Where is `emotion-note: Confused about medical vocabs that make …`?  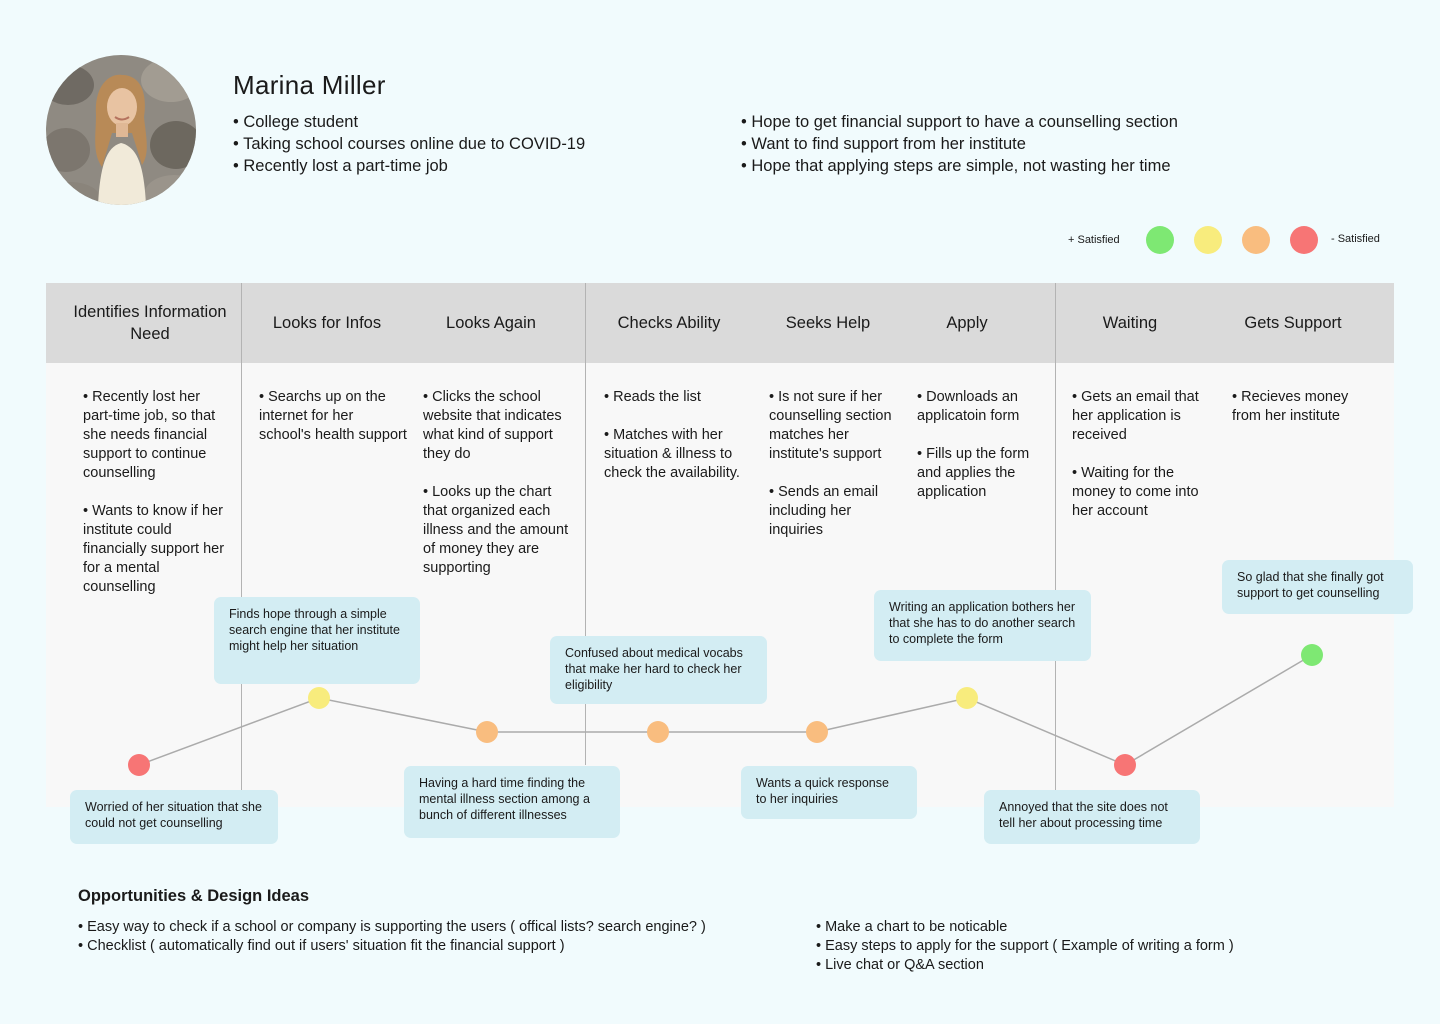 emotion-note: Confused about medical vocabs that make … is located at coordinates (658, 670).